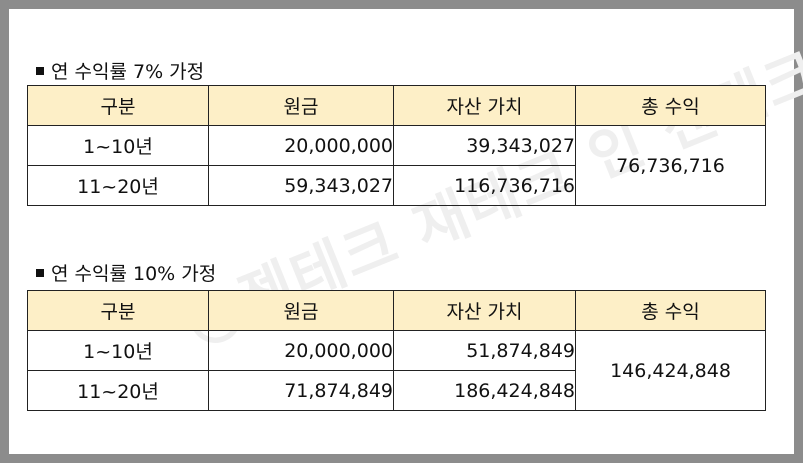 The image size is (803, 463). I want to click on asset-value-cell: 51,874,849, so click(484, 350).